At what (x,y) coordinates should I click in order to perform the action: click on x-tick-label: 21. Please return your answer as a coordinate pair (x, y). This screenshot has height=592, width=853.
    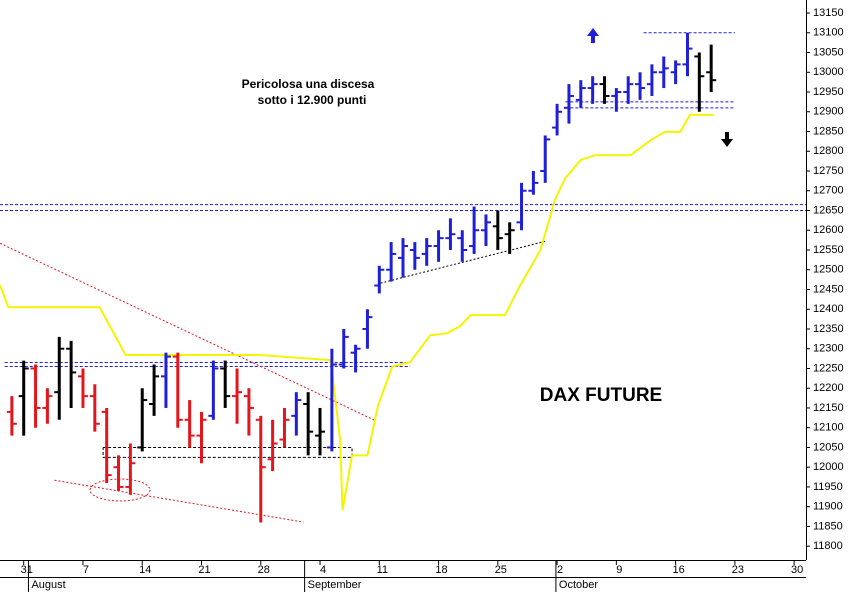
    Looking at the image, I should click on (204, 570).